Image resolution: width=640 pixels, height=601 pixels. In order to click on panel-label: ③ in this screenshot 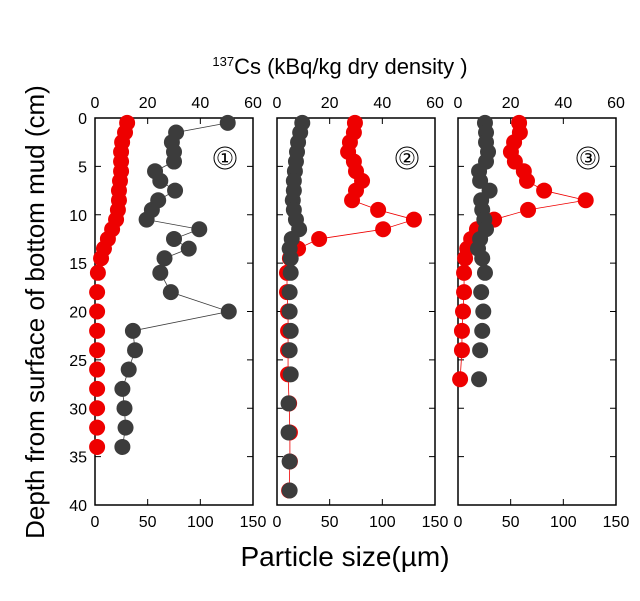, I will do `click(588, 159)`.